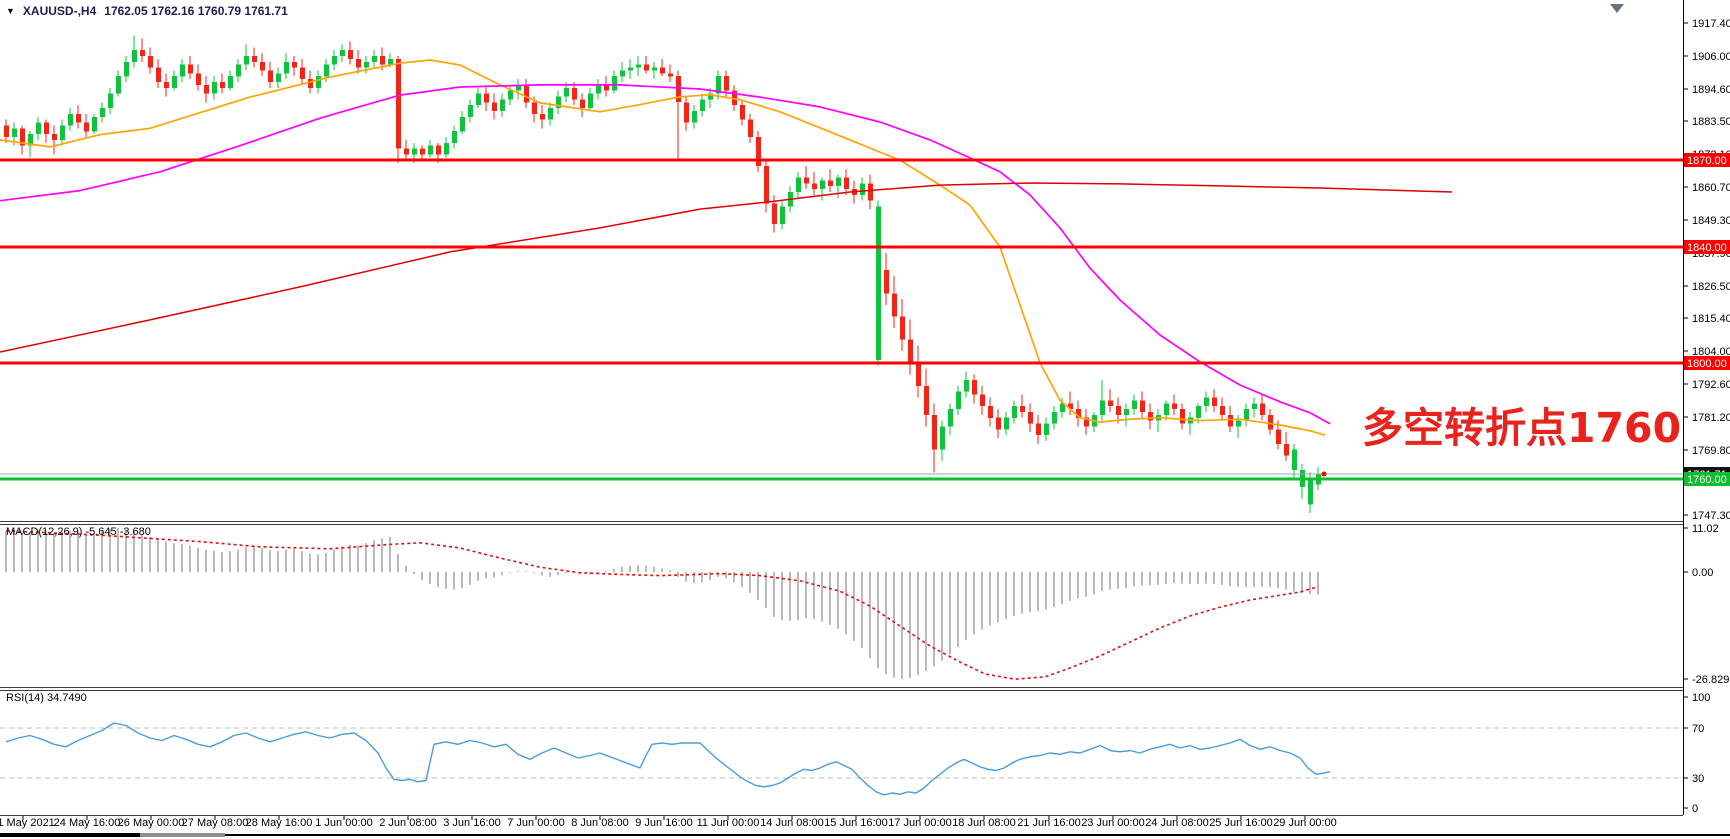 Image resolution: width=1730 pixels, height=839 pixels. What do you see at coordinates (792, 823) in the screenshot?
I see `time-tick-label: 14 Jun 08:00` at bounding box center [792, 823].